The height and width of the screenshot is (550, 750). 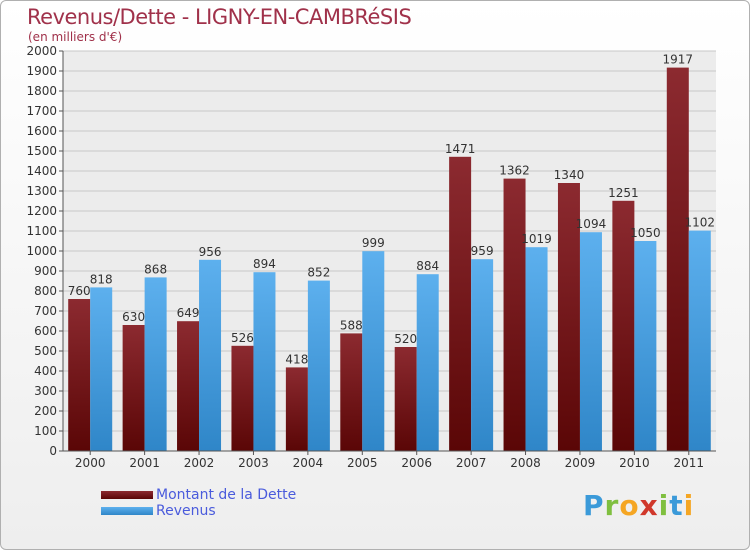 What do you see at coordinates (53, 451) in the screenshot?
I see `y-tick-label: 0` at bounding box center [53, 451].